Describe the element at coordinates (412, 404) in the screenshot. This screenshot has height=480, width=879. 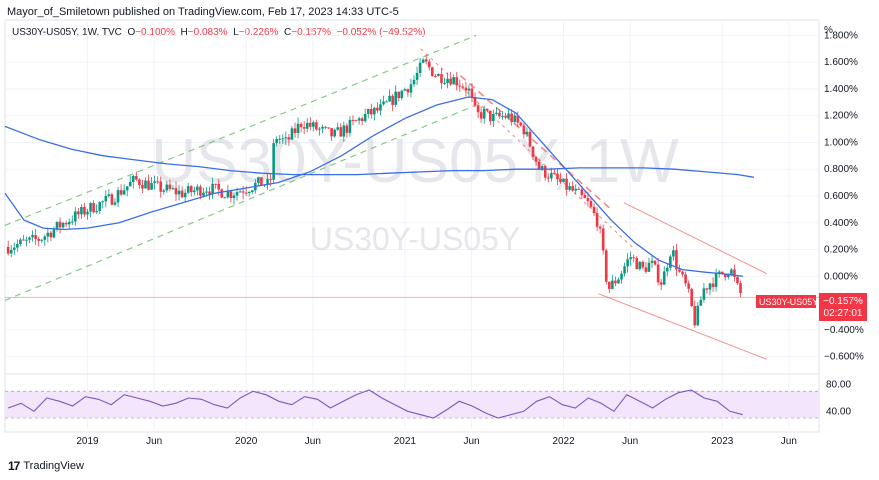
I see `rsi-band` at that location.